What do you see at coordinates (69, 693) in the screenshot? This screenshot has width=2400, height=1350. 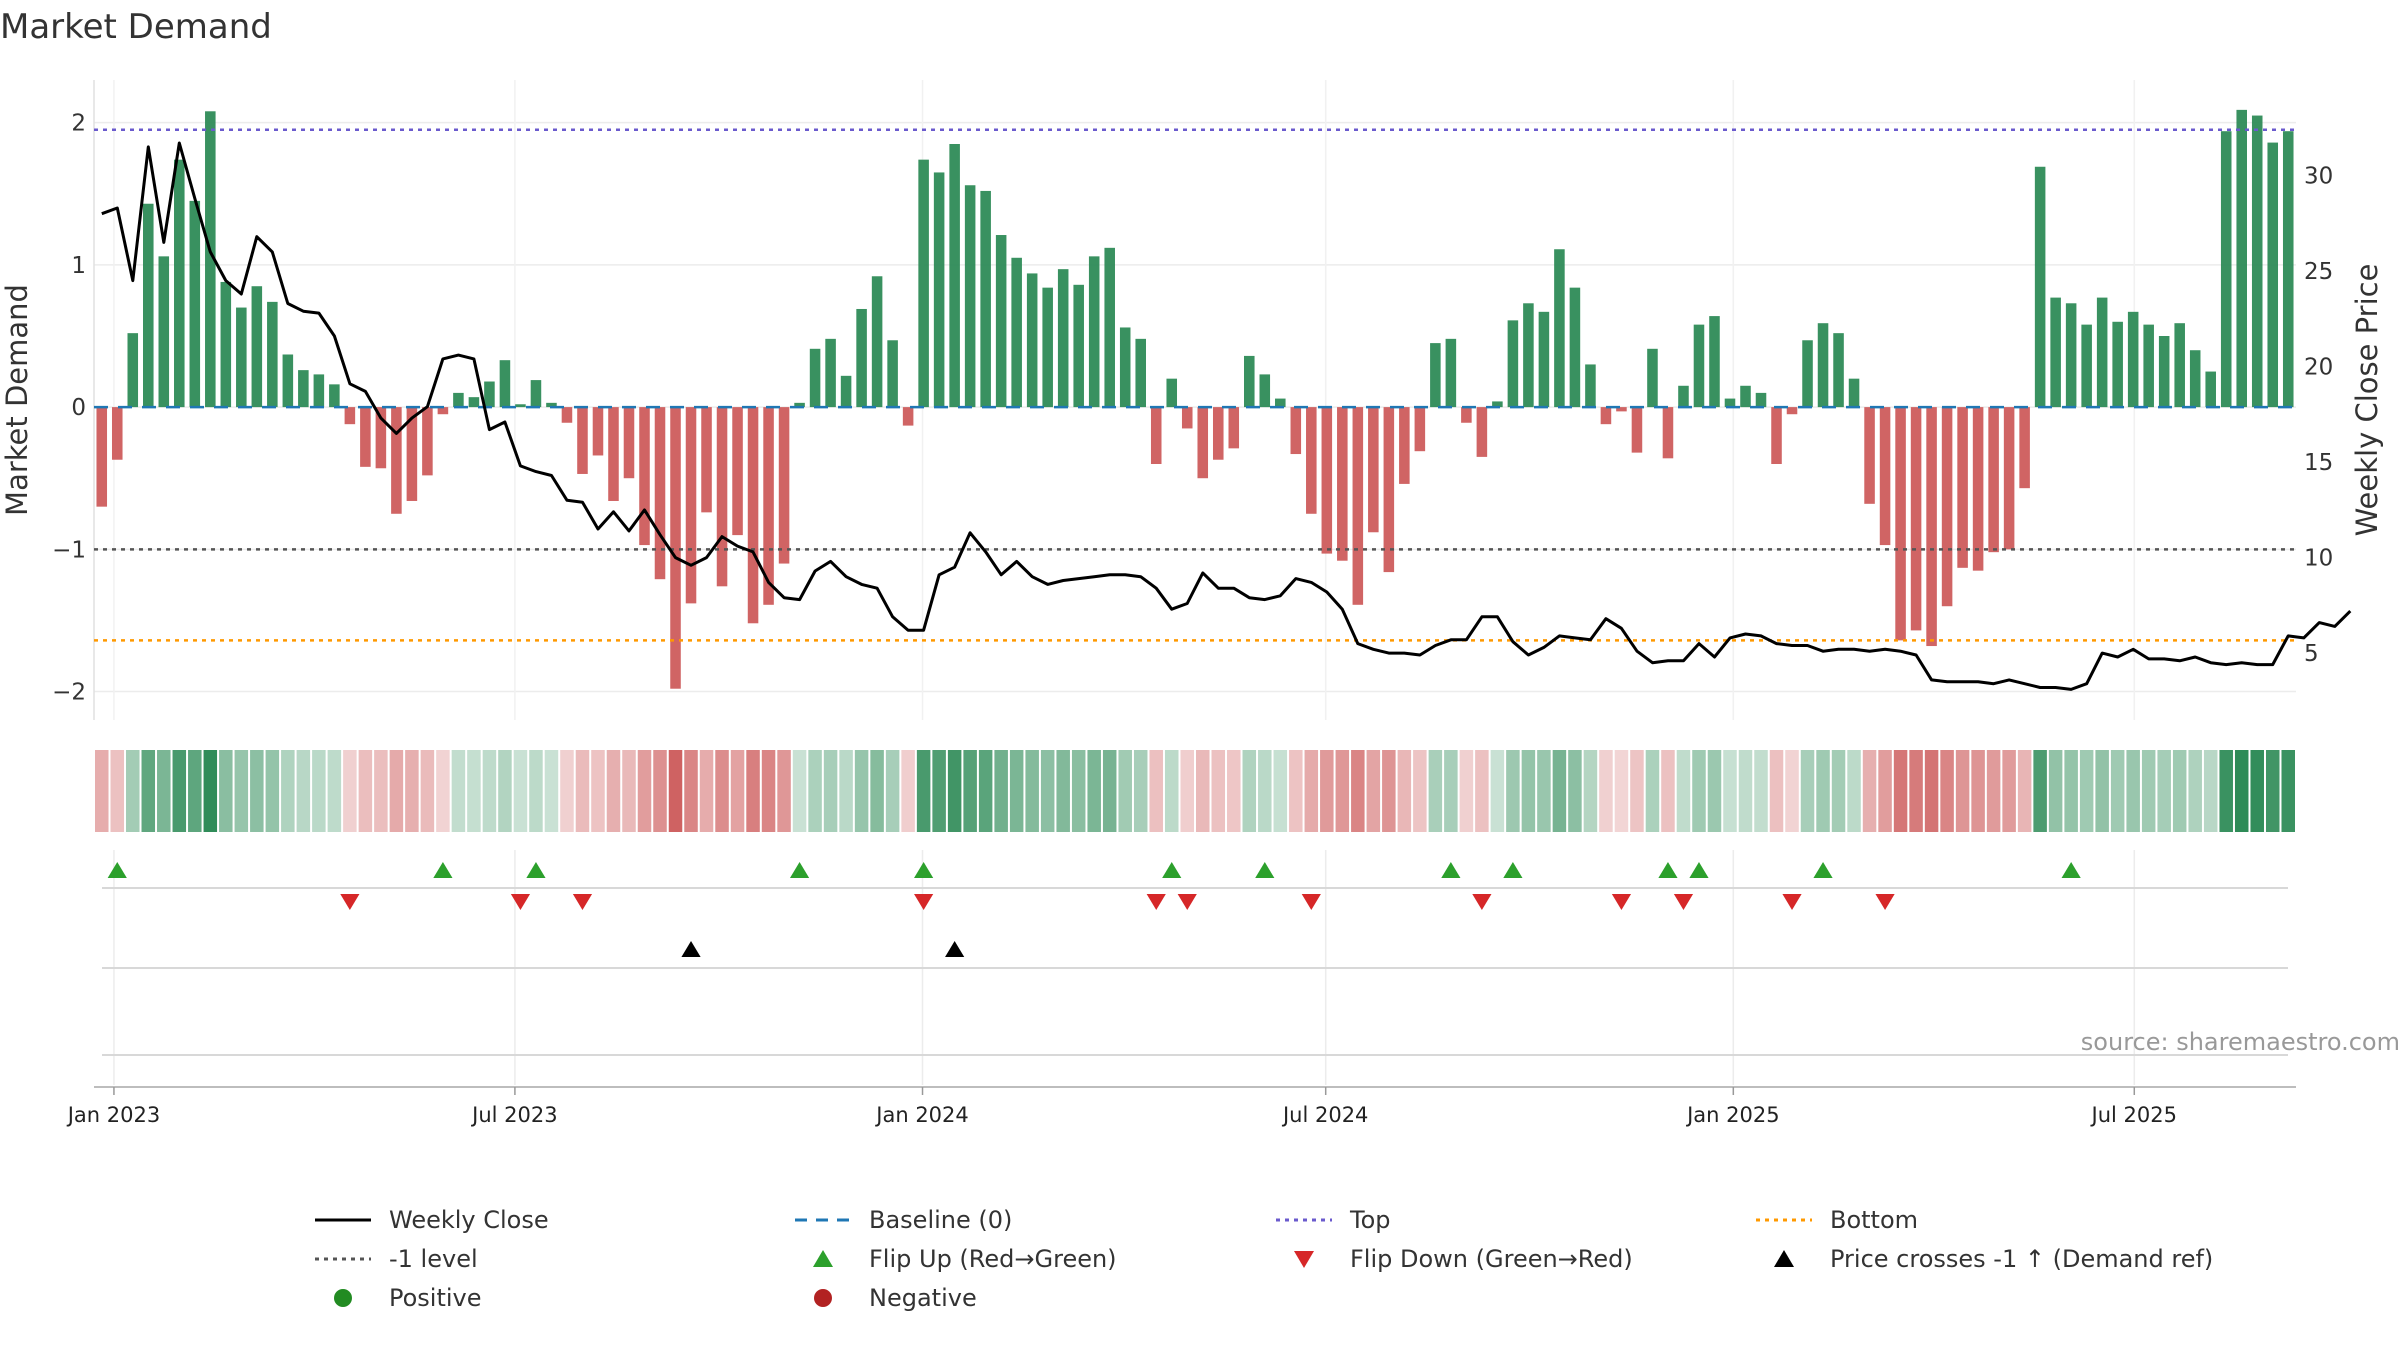 I see `y-tick-label: −2` at bounding box center [69, 693].